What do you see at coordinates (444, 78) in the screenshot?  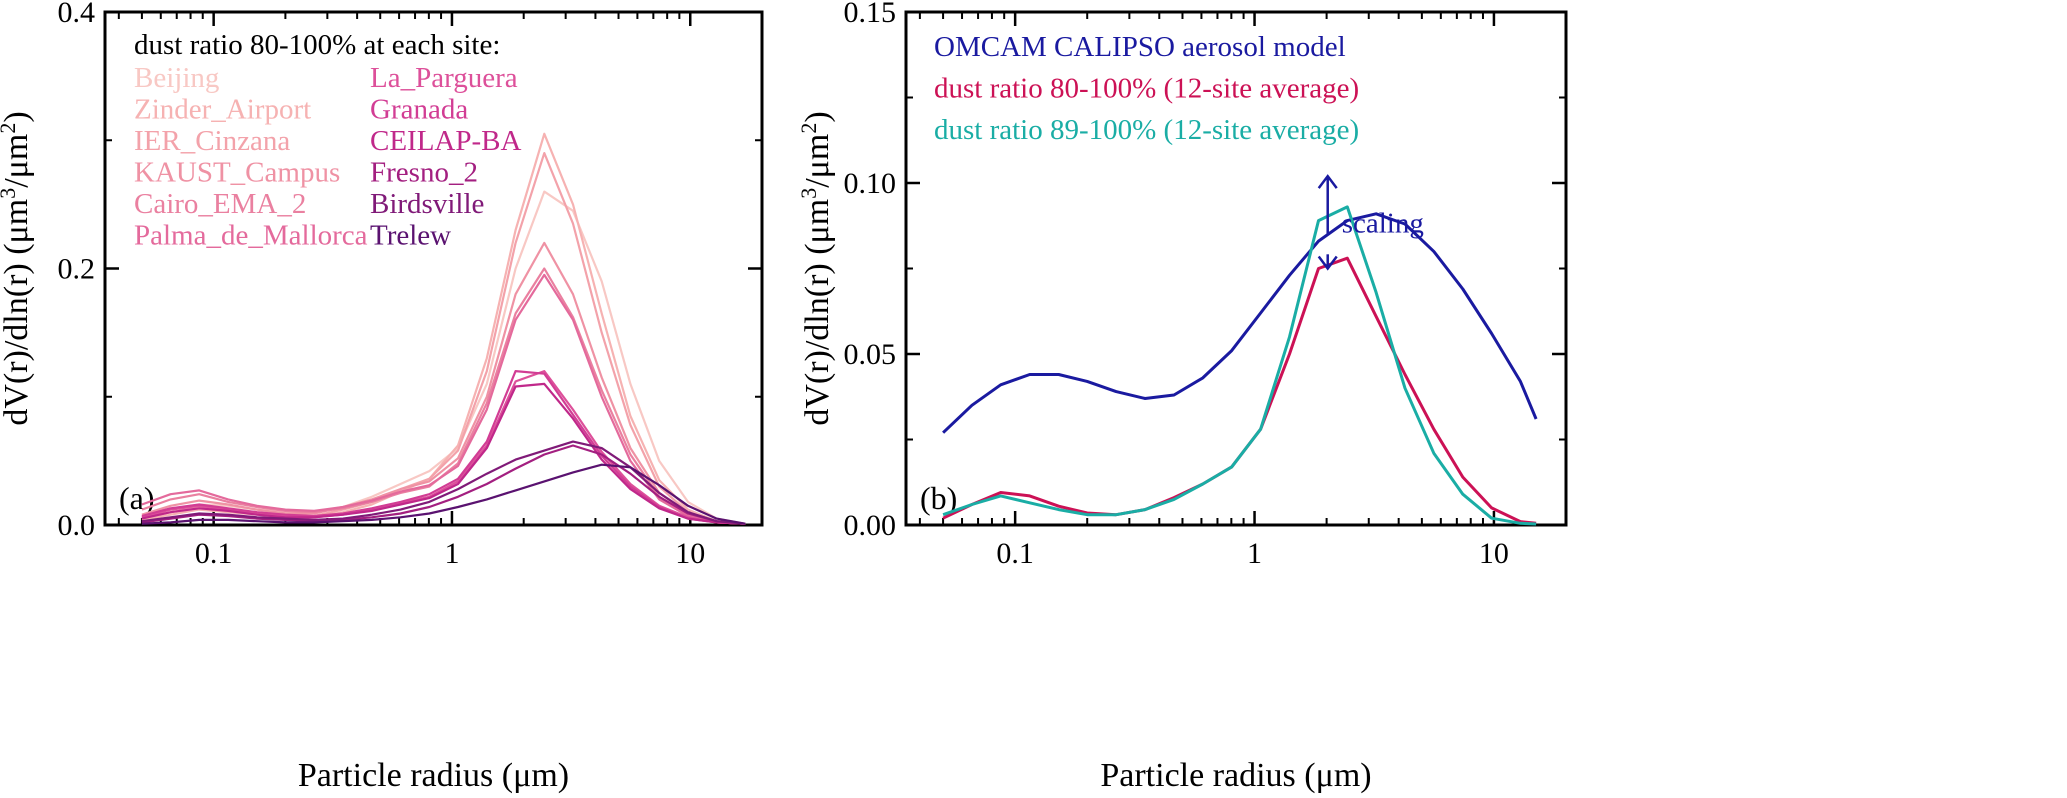 I see `legend-entry: La_Parguera` at bounding box center [444, 78].